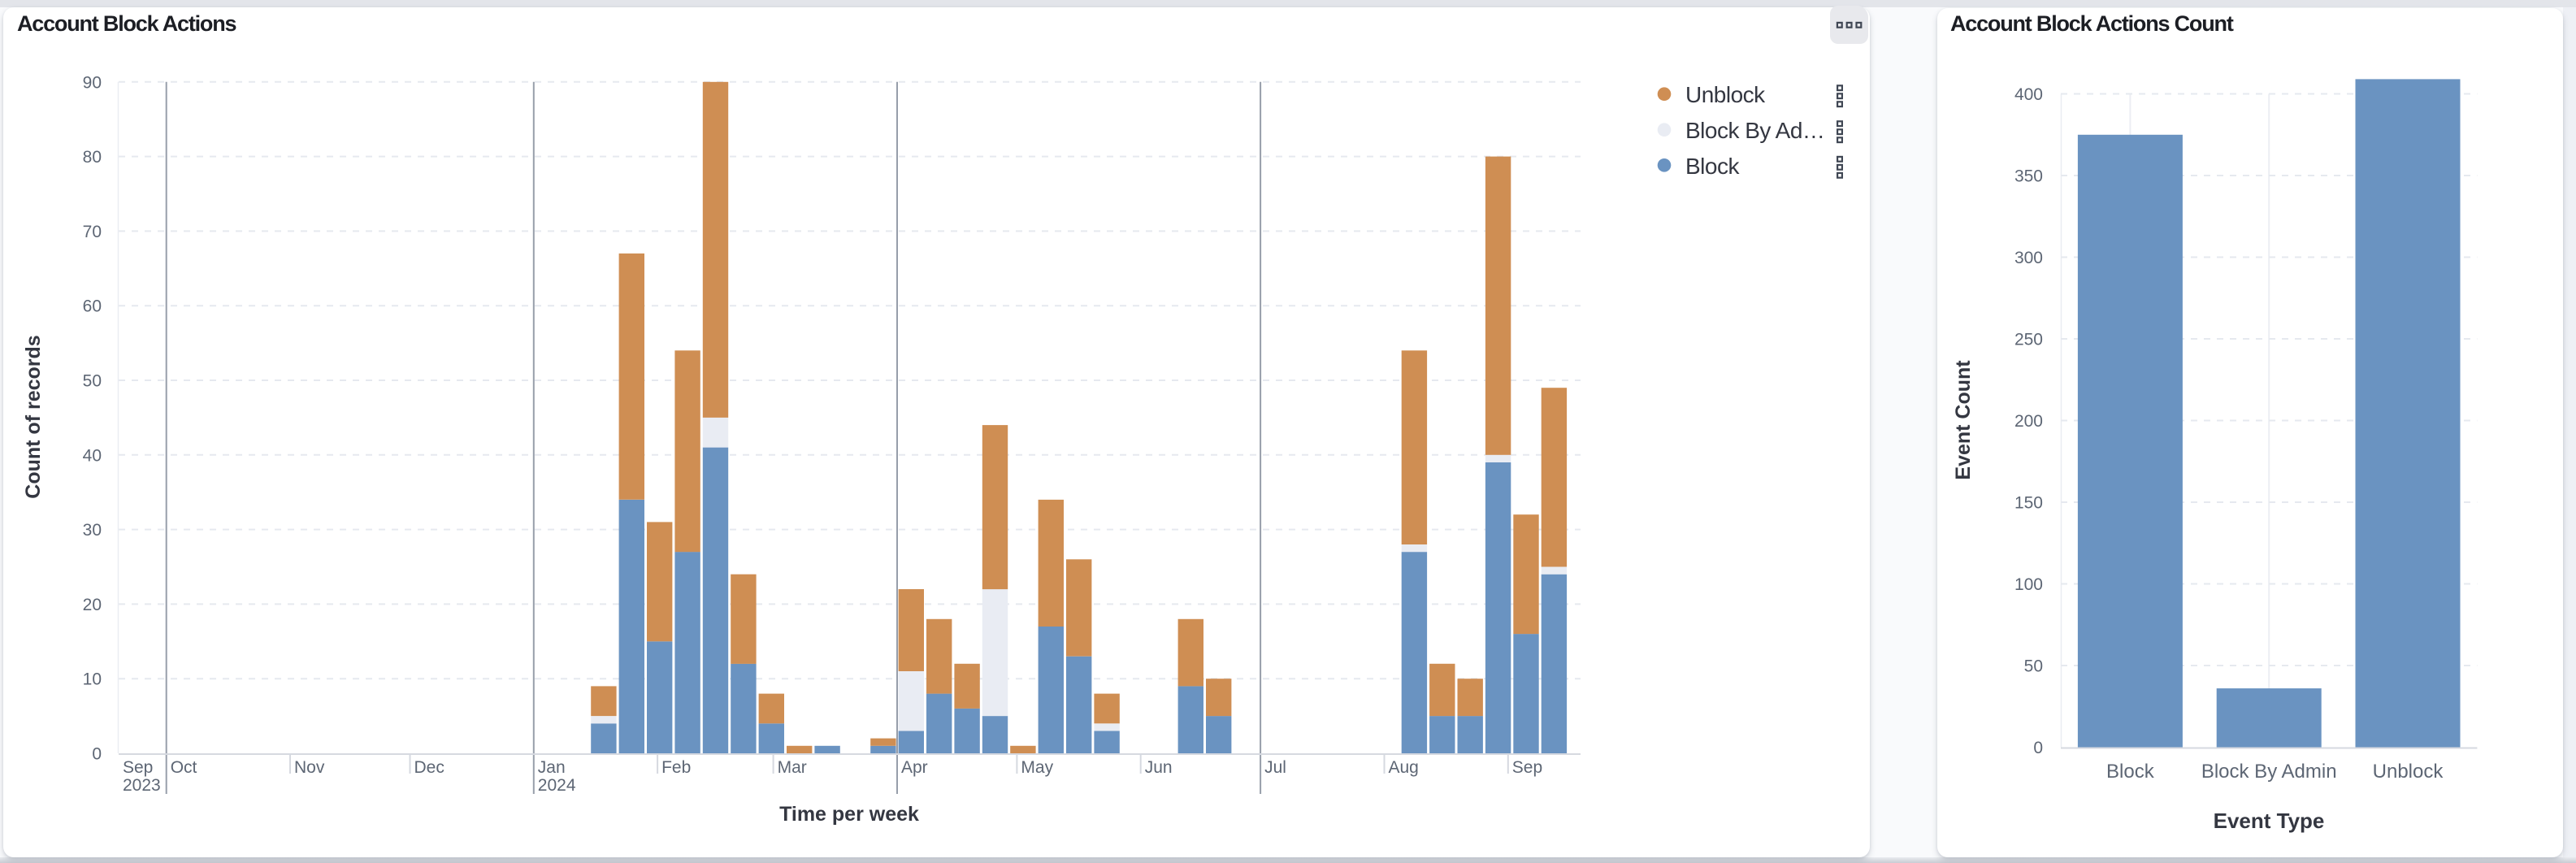 The width and height of the screenshot is (2576, 863). Describe the element at coordinates (2028, 340) in the screenshot. I see `svg-text: 250` at that location.